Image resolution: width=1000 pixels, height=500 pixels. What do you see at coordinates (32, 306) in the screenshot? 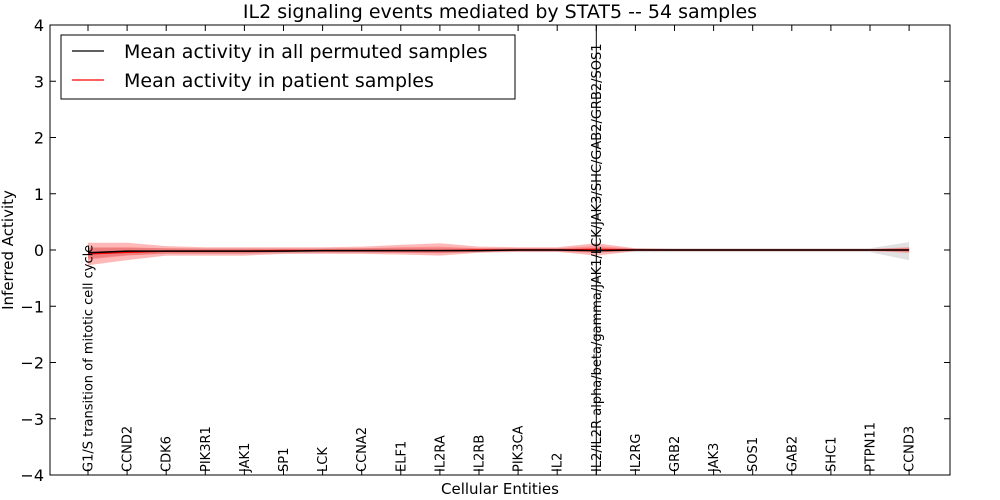
I see `y-tick-label: −1` at bounding box center [32, 306].